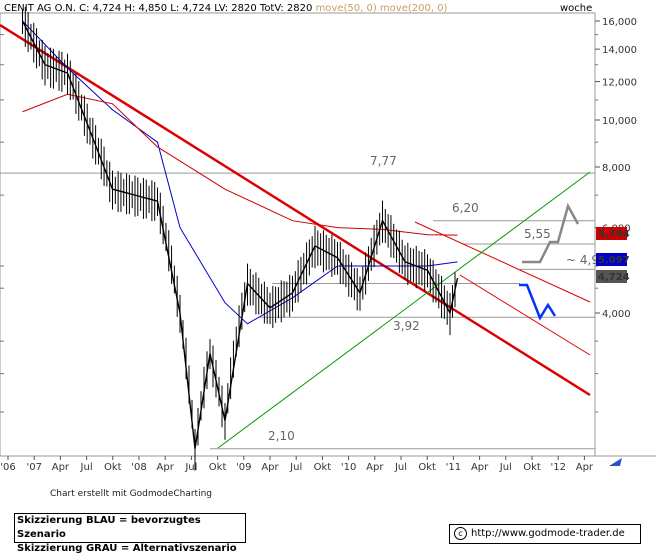  I want to click on x-tick-label: '08, so click(138, 467).